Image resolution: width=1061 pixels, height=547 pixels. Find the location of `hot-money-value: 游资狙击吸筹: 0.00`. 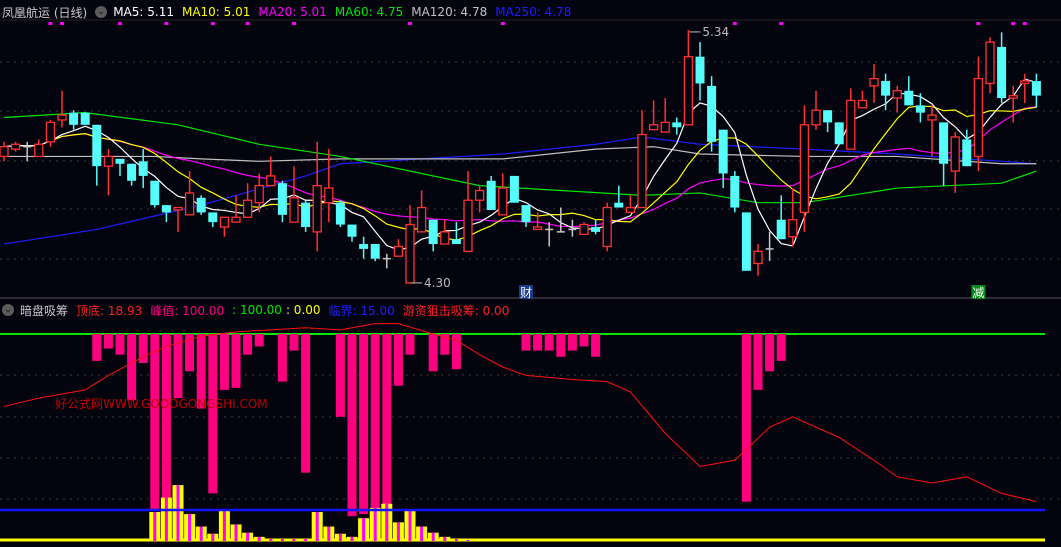

hot-money-value: 游资狙击吸筹: 0.00 is located at coordinates (456, 310).